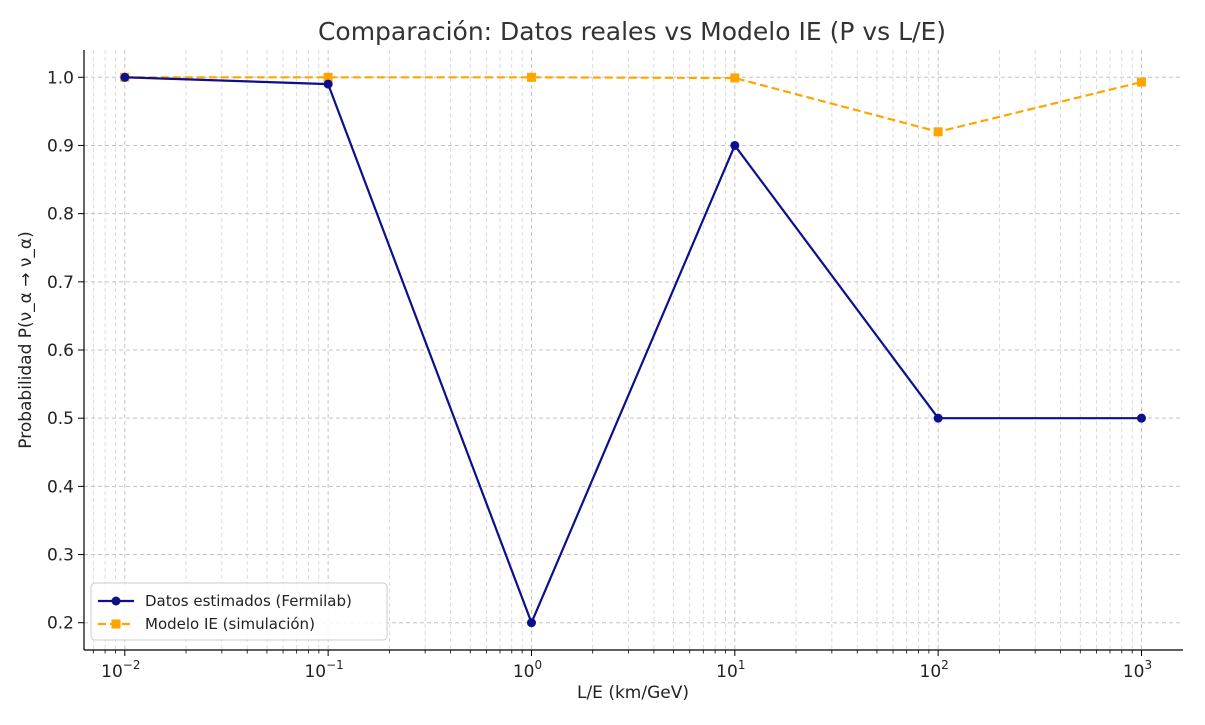 The width and height of the screenshot is (1205, 725). Describe the element at coordinates (60, 215) in the screenshot. I see `y-tick-label: 0.8` at that location.